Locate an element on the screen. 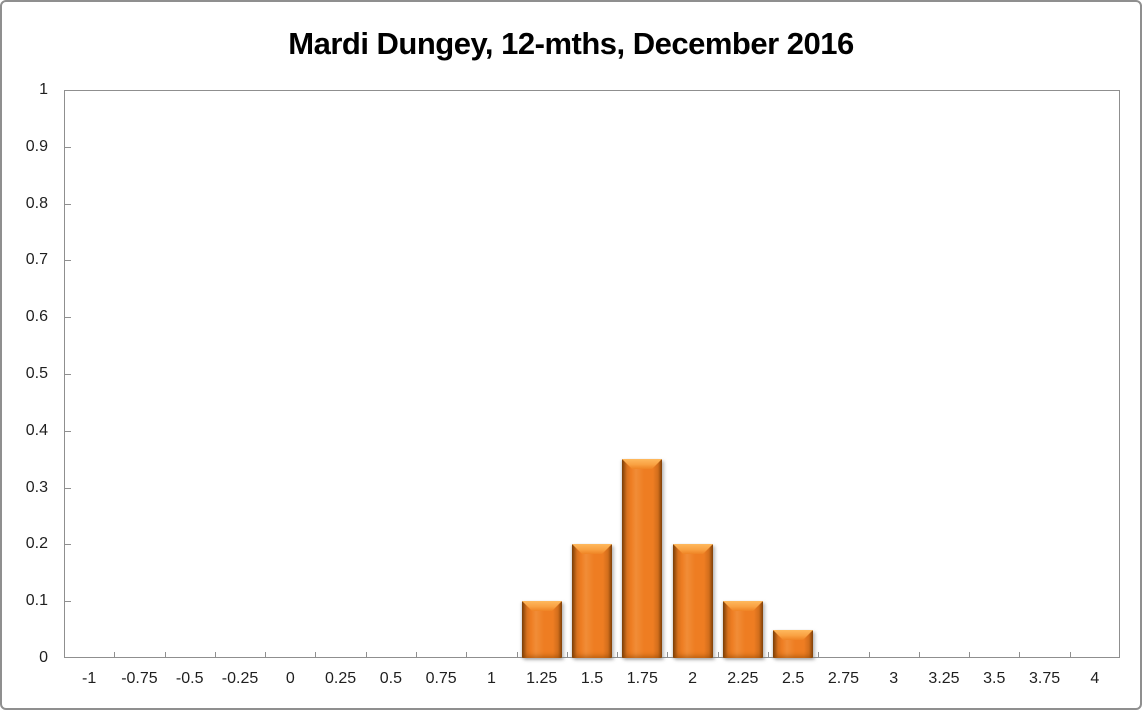 This screenshot has width=1142, height=710. x-axis-label: 3 is located at coordinates (894, 678).